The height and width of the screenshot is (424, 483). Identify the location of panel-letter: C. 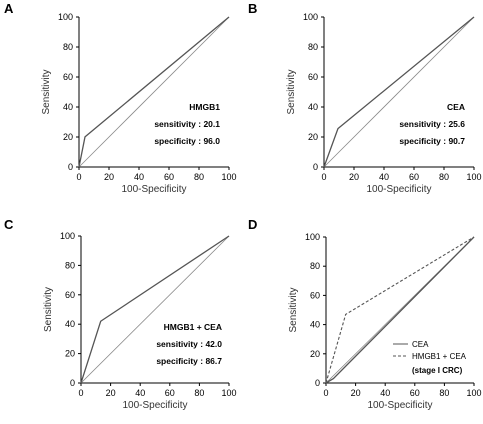
(9, 224).